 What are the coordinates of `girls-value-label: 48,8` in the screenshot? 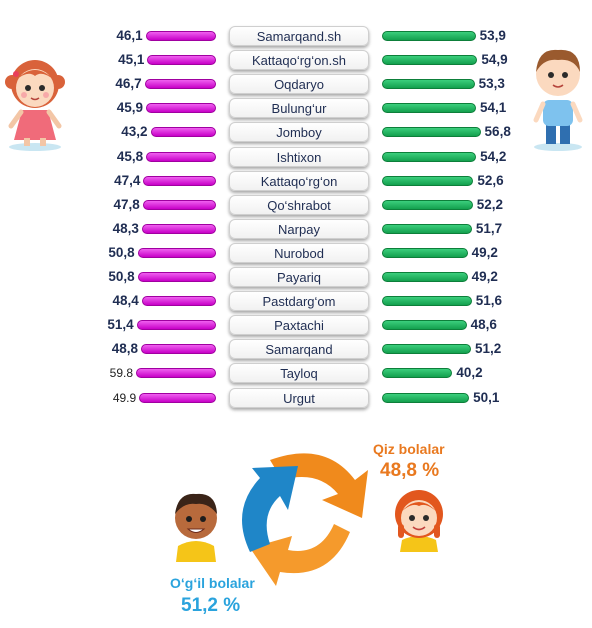 It's located at (125, 349).